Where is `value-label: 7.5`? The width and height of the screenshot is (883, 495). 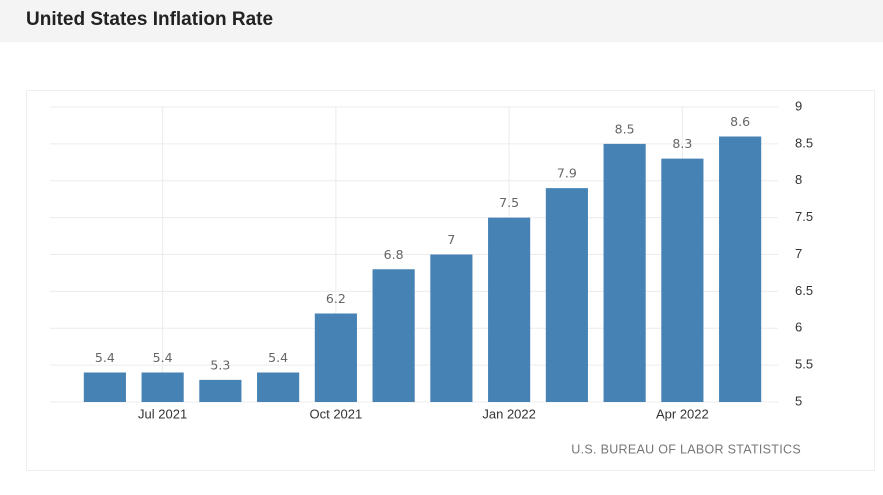 value-label: 7.5 is located at coordinates (509, 202).